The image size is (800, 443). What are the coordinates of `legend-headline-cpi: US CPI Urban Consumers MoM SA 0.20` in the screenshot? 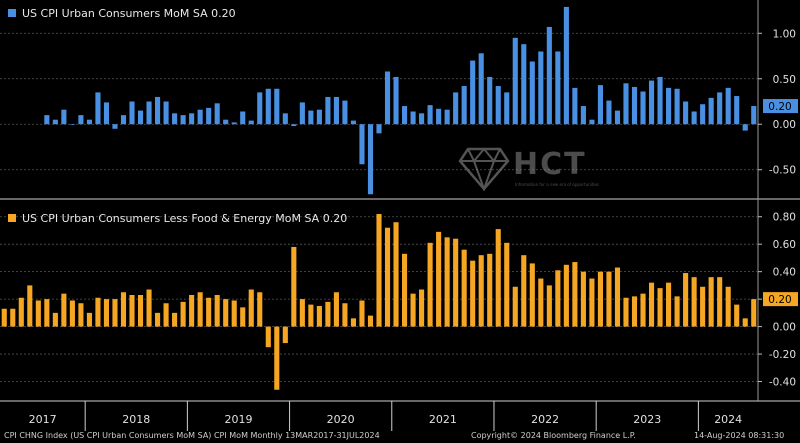 It's located at (122, 13).